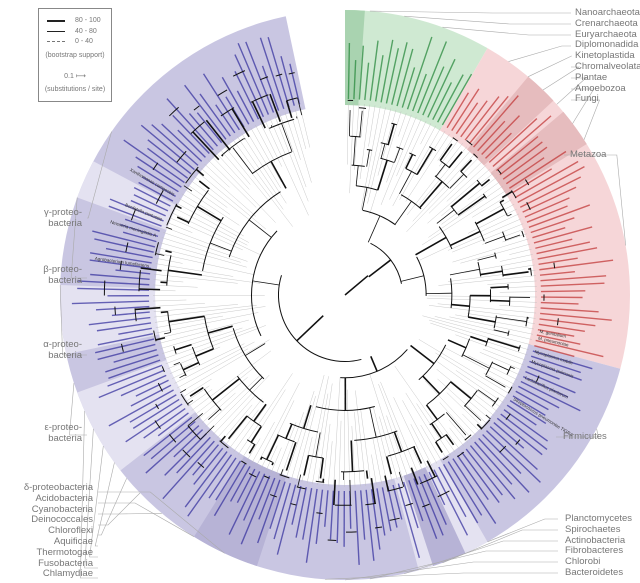 The image size is (640, 583). I want to click on group-label: Actinobacteria, so click(595, 540).